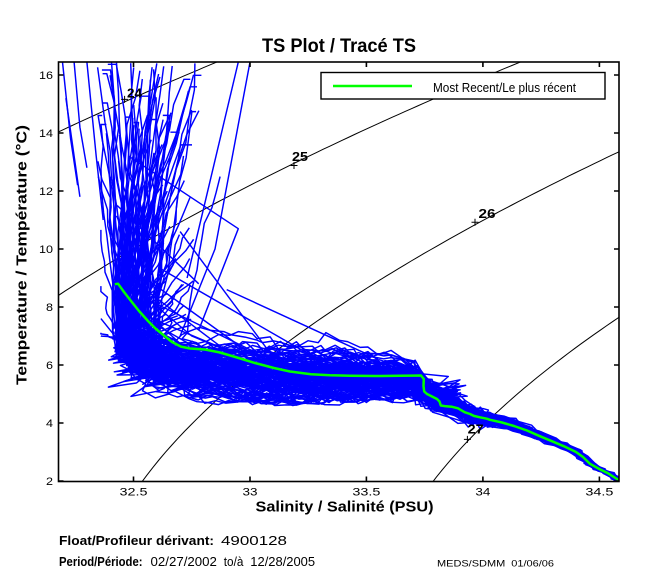 The width and height of the screenshot is (650, 580). Describe the element at coordinates (101, 561) in the screenshot. I see `svg-text: Period/Période:` at that location.